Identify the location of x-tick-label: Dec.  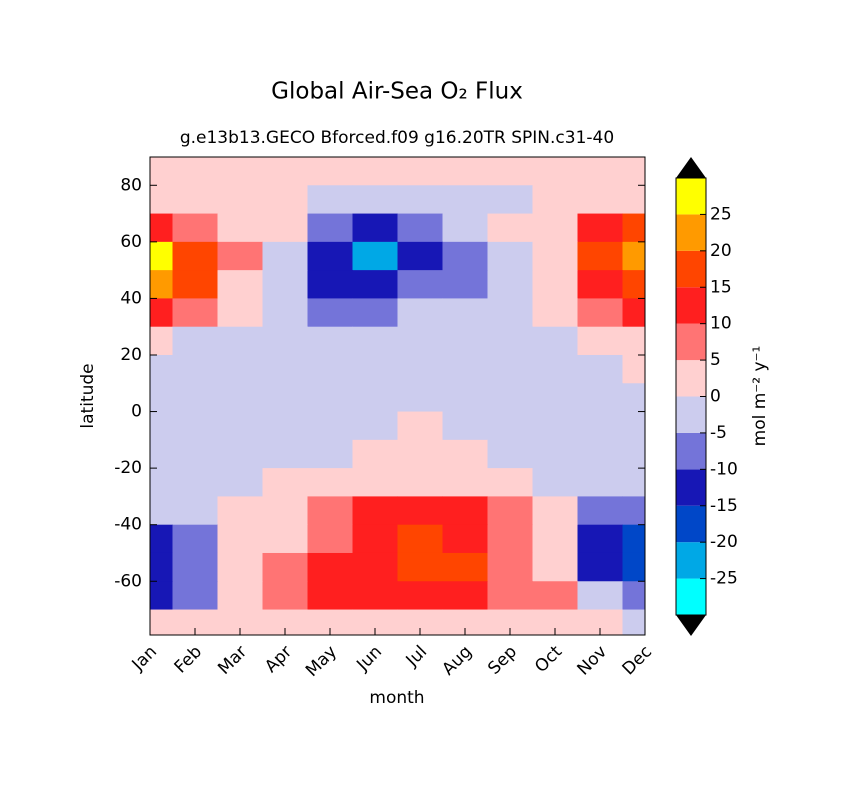
(637, 660).